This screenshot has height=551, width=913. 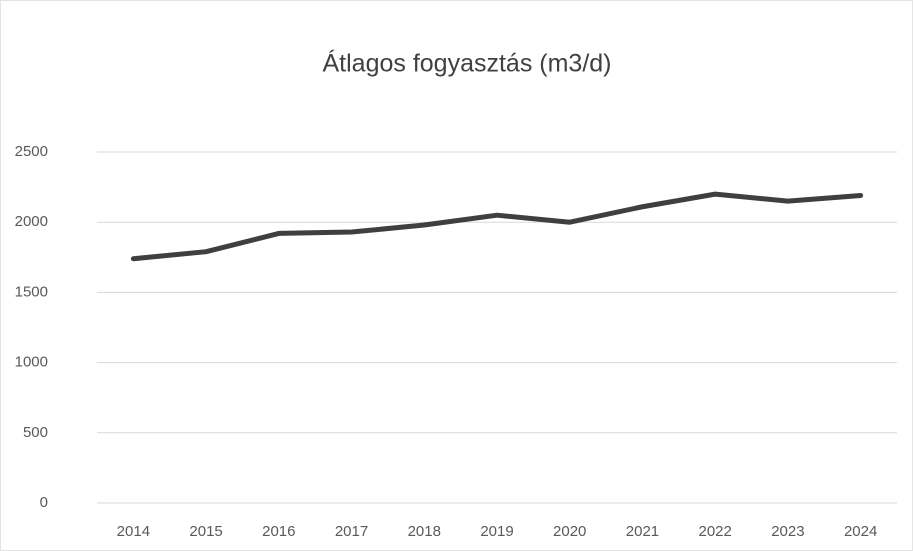 I want to click on x-tick-label: 2020, so click(x=569, y=531).